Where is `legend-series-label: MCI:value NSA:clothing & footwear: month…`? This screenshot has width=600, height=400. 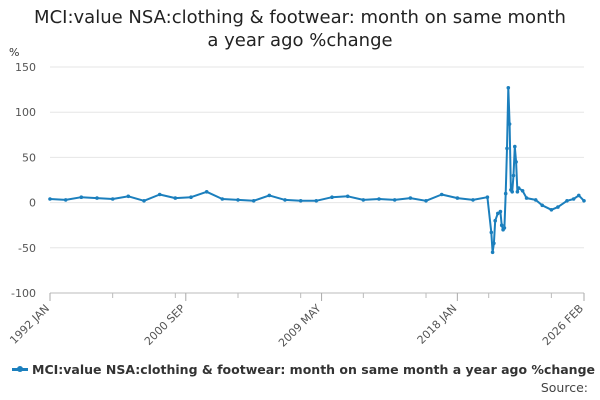
legend-series-label: MCI:value NSA:clothing & footwear: month… is located at coordinates (314, 369).